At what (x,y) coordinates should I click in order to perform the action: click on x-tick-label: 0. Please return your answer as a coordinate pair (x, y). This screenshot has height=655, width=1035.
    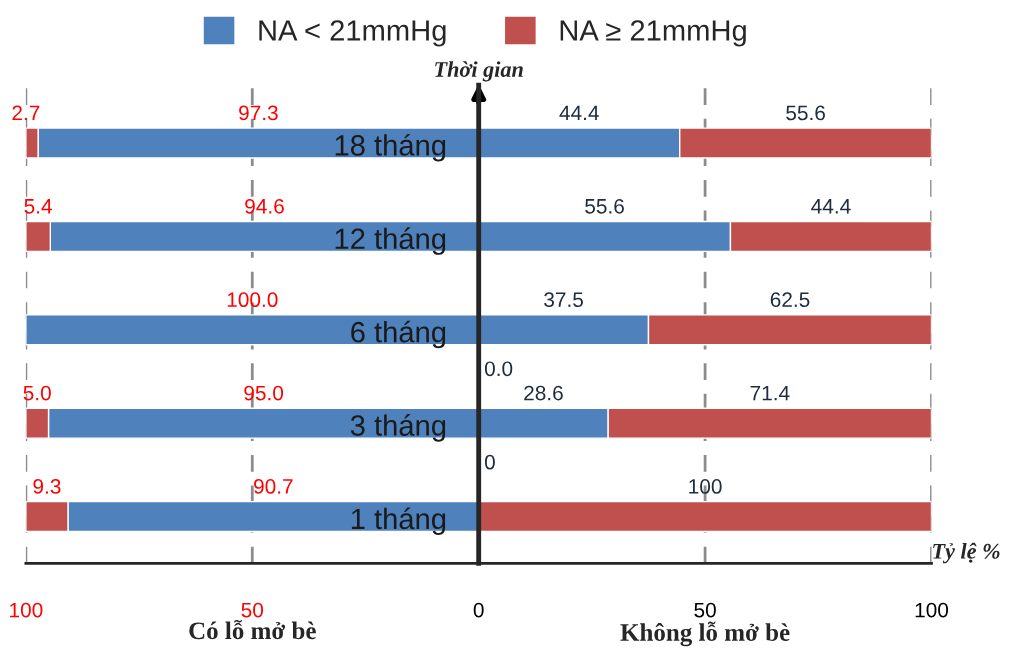
    Looking at the image, I should click on (478, 610).